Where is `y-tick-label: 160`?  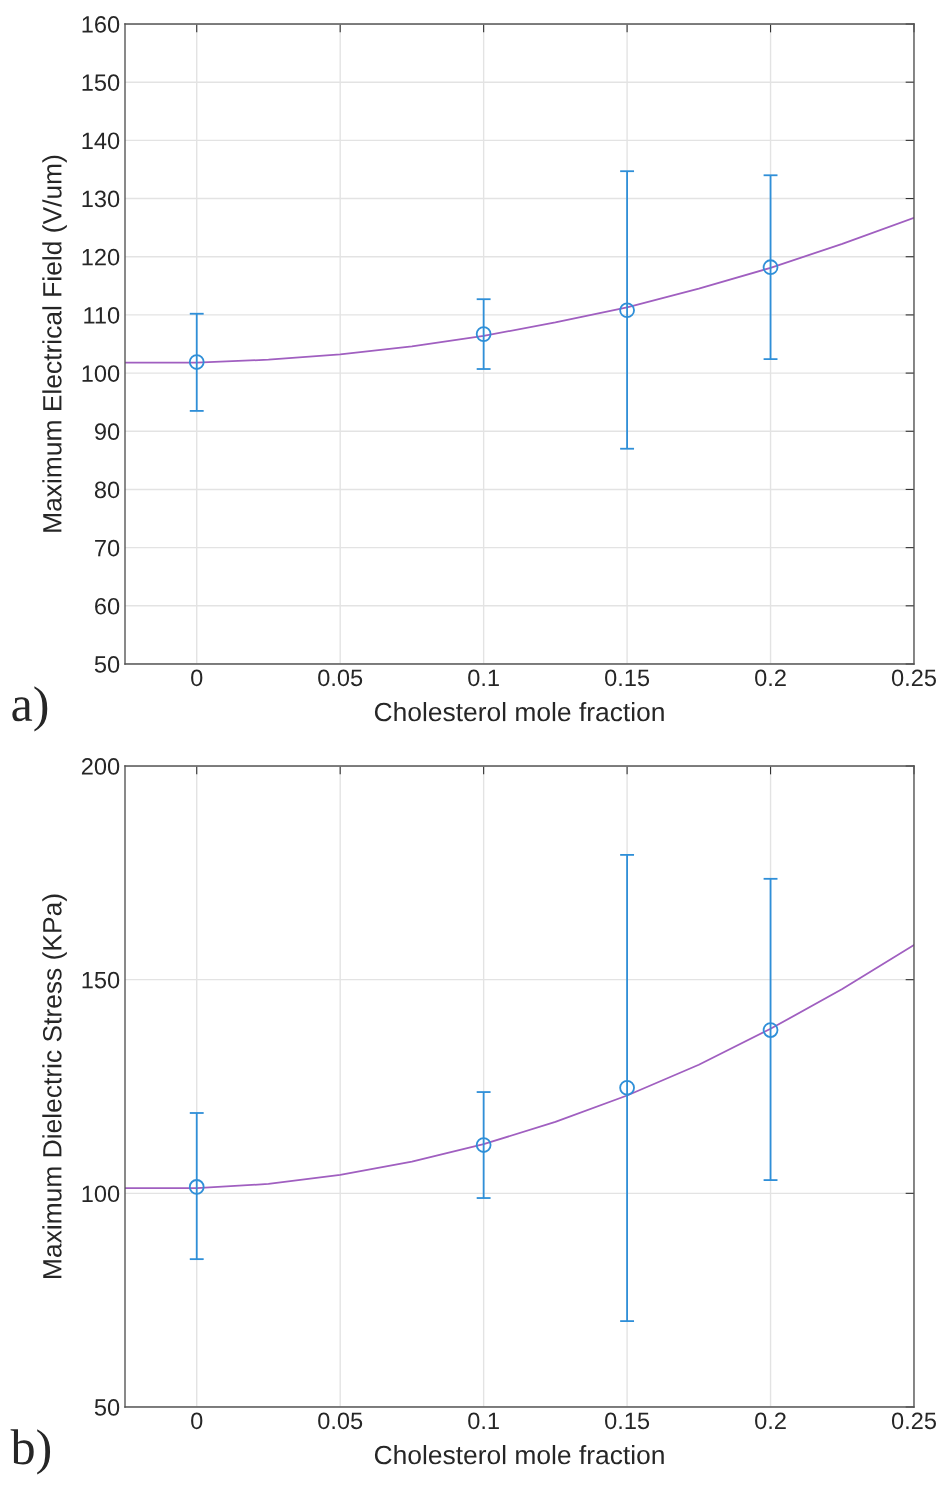
y-tick-label: 160 is located at coordinates (101, 24).